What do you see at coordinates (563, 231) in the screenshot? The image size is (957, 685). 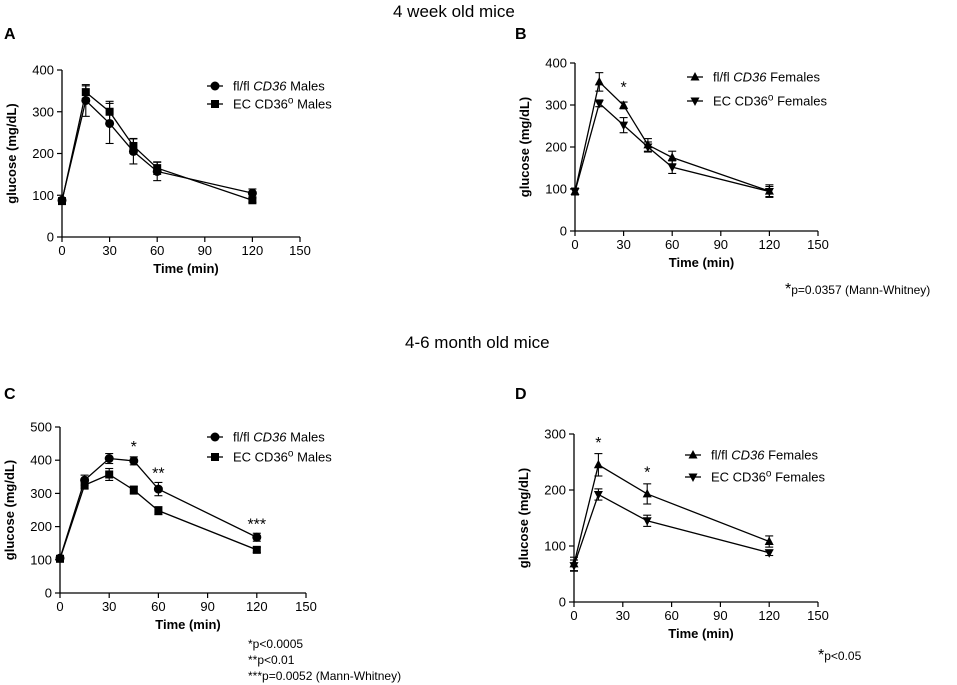 I see `b-y-tick-label: 0` at bounding box center [563, 231].